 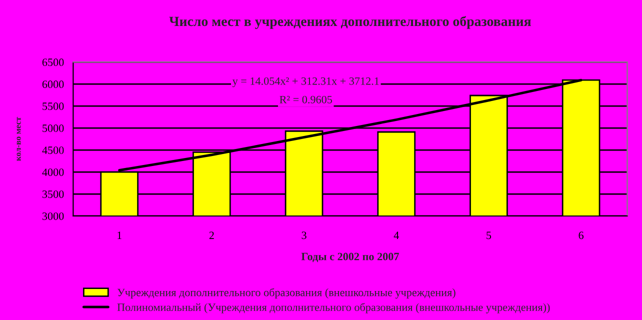 What do you see at coordinates (53, 150) in the screenshot?
I see `y-tick-label: 4500` at bounding box center [53, 150].